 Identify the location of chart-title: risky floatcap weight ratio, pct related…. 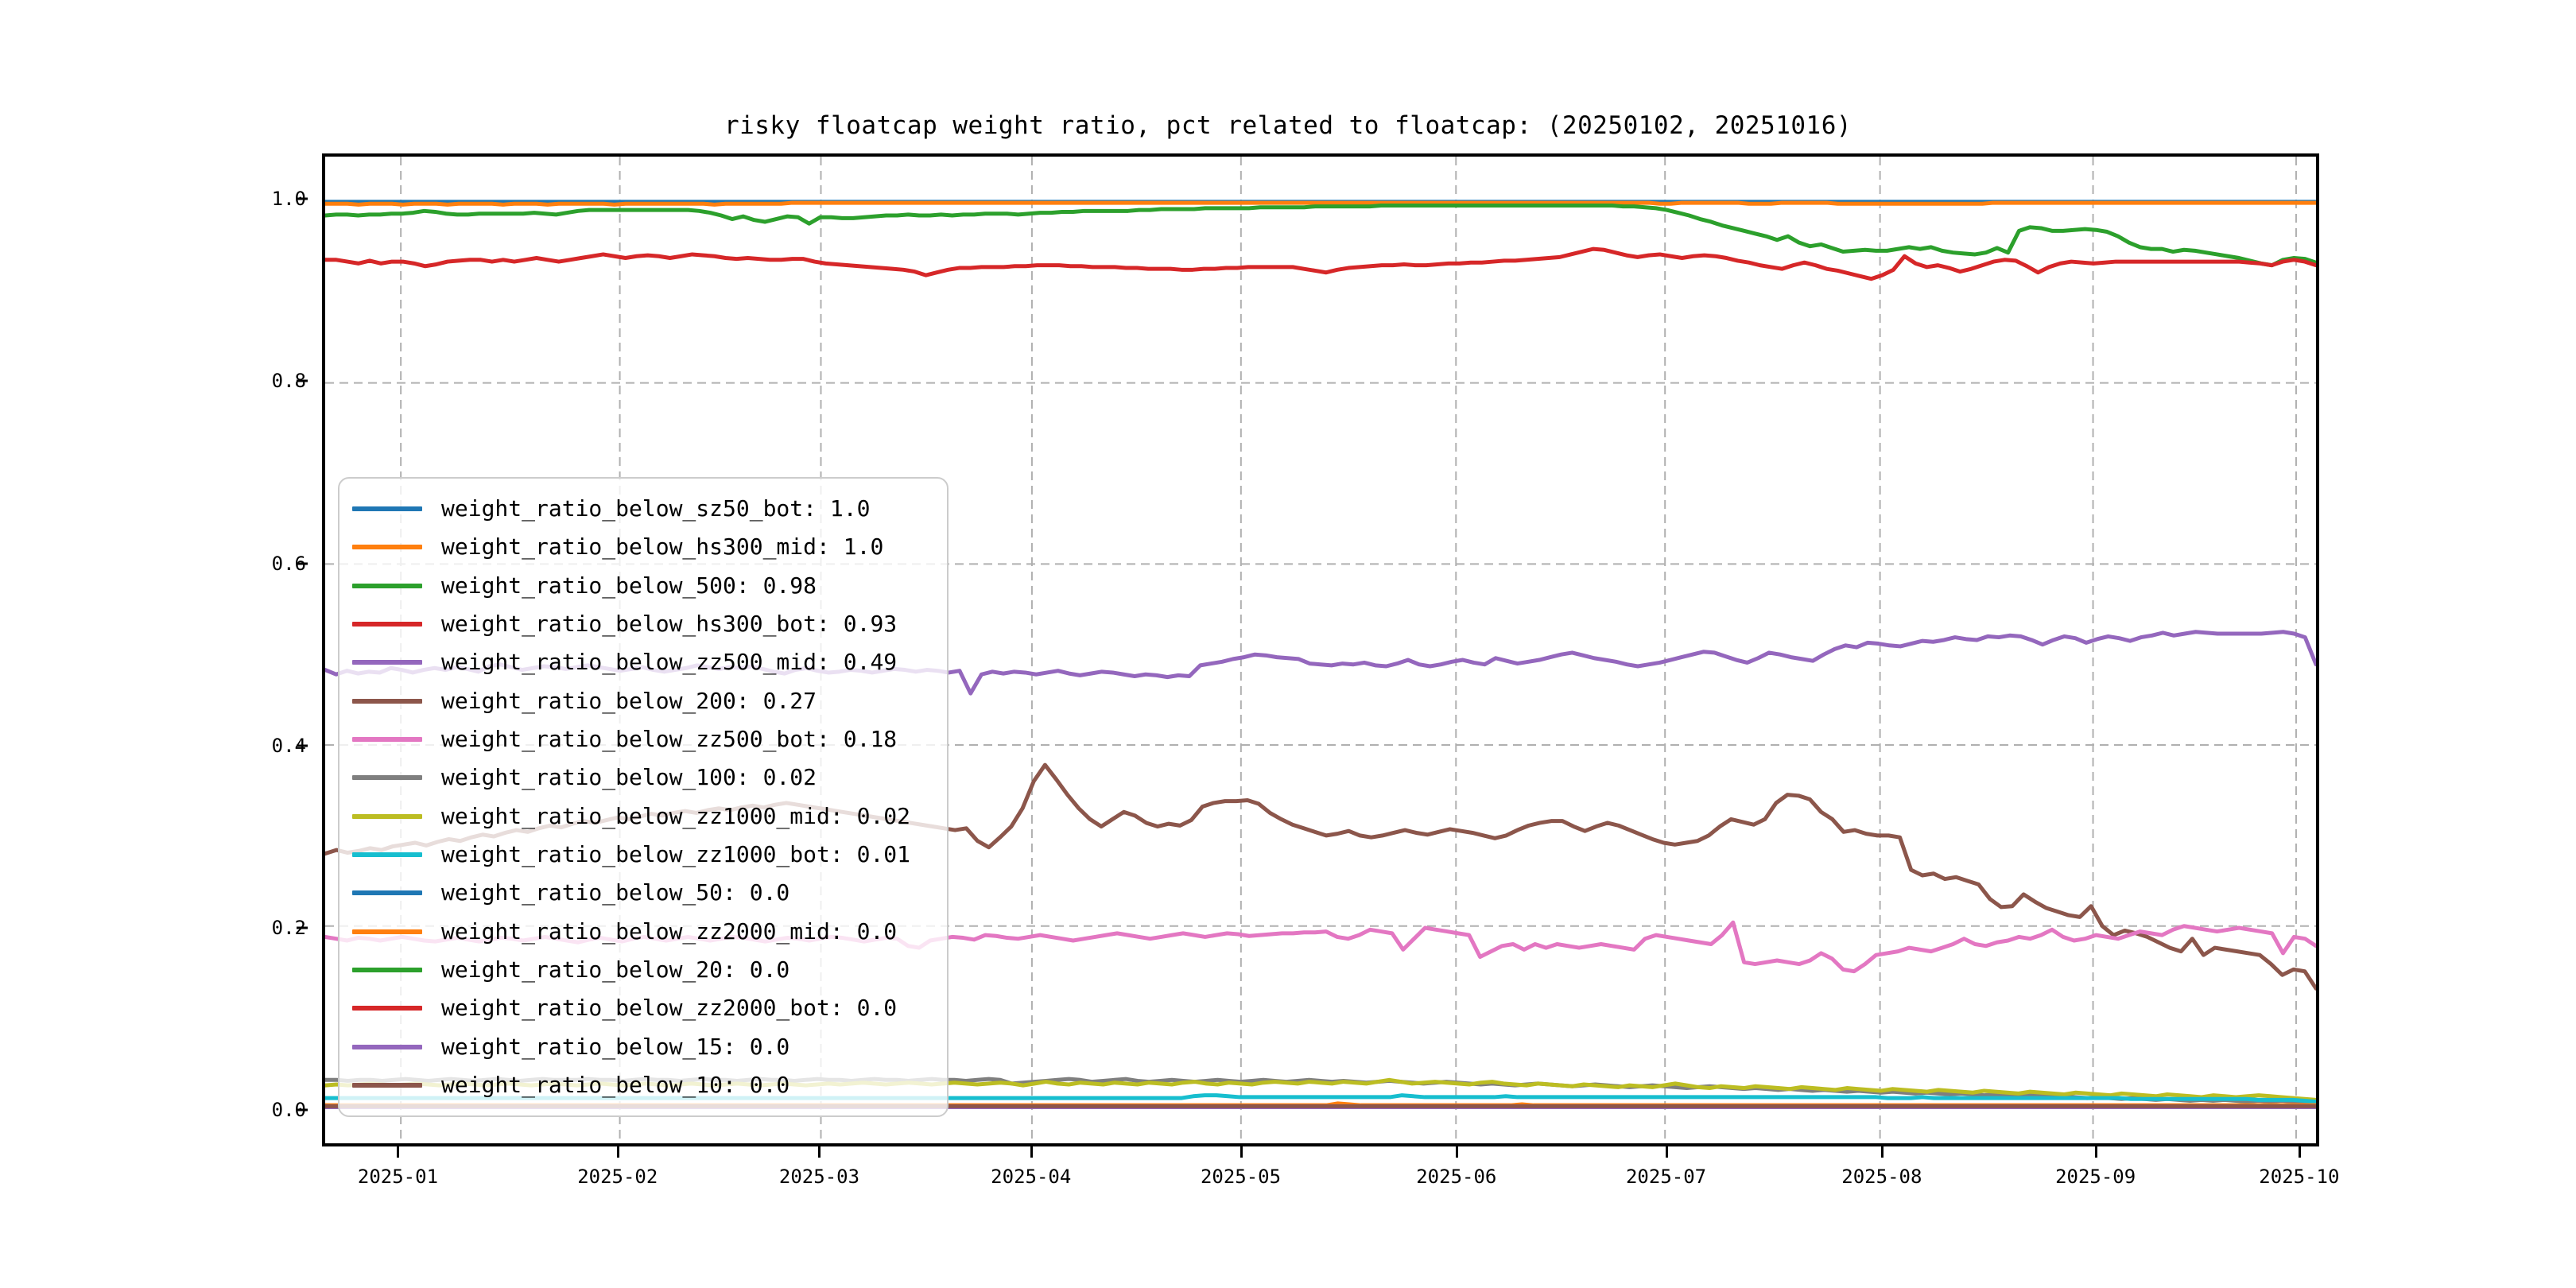
(1288, 125).